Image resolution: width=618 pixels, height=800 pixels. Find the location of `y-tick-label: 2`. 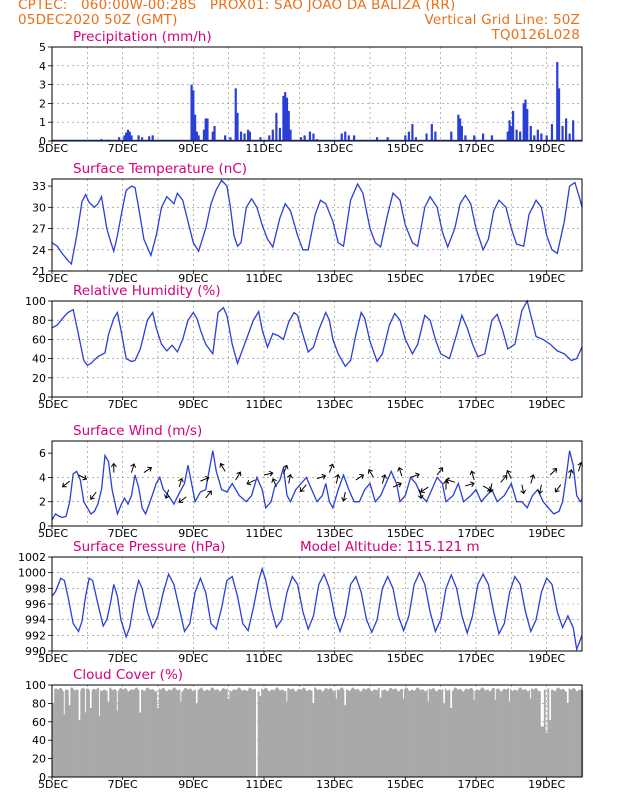

y-tick-label: 2 is located at coordinates (42, 502).